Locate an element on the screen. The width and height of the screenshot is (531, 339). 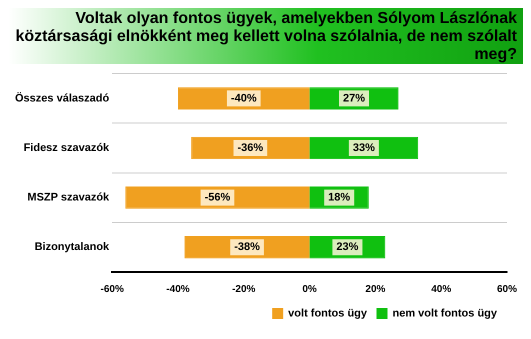
data-label: -56% is located at coordinates (217, 198).